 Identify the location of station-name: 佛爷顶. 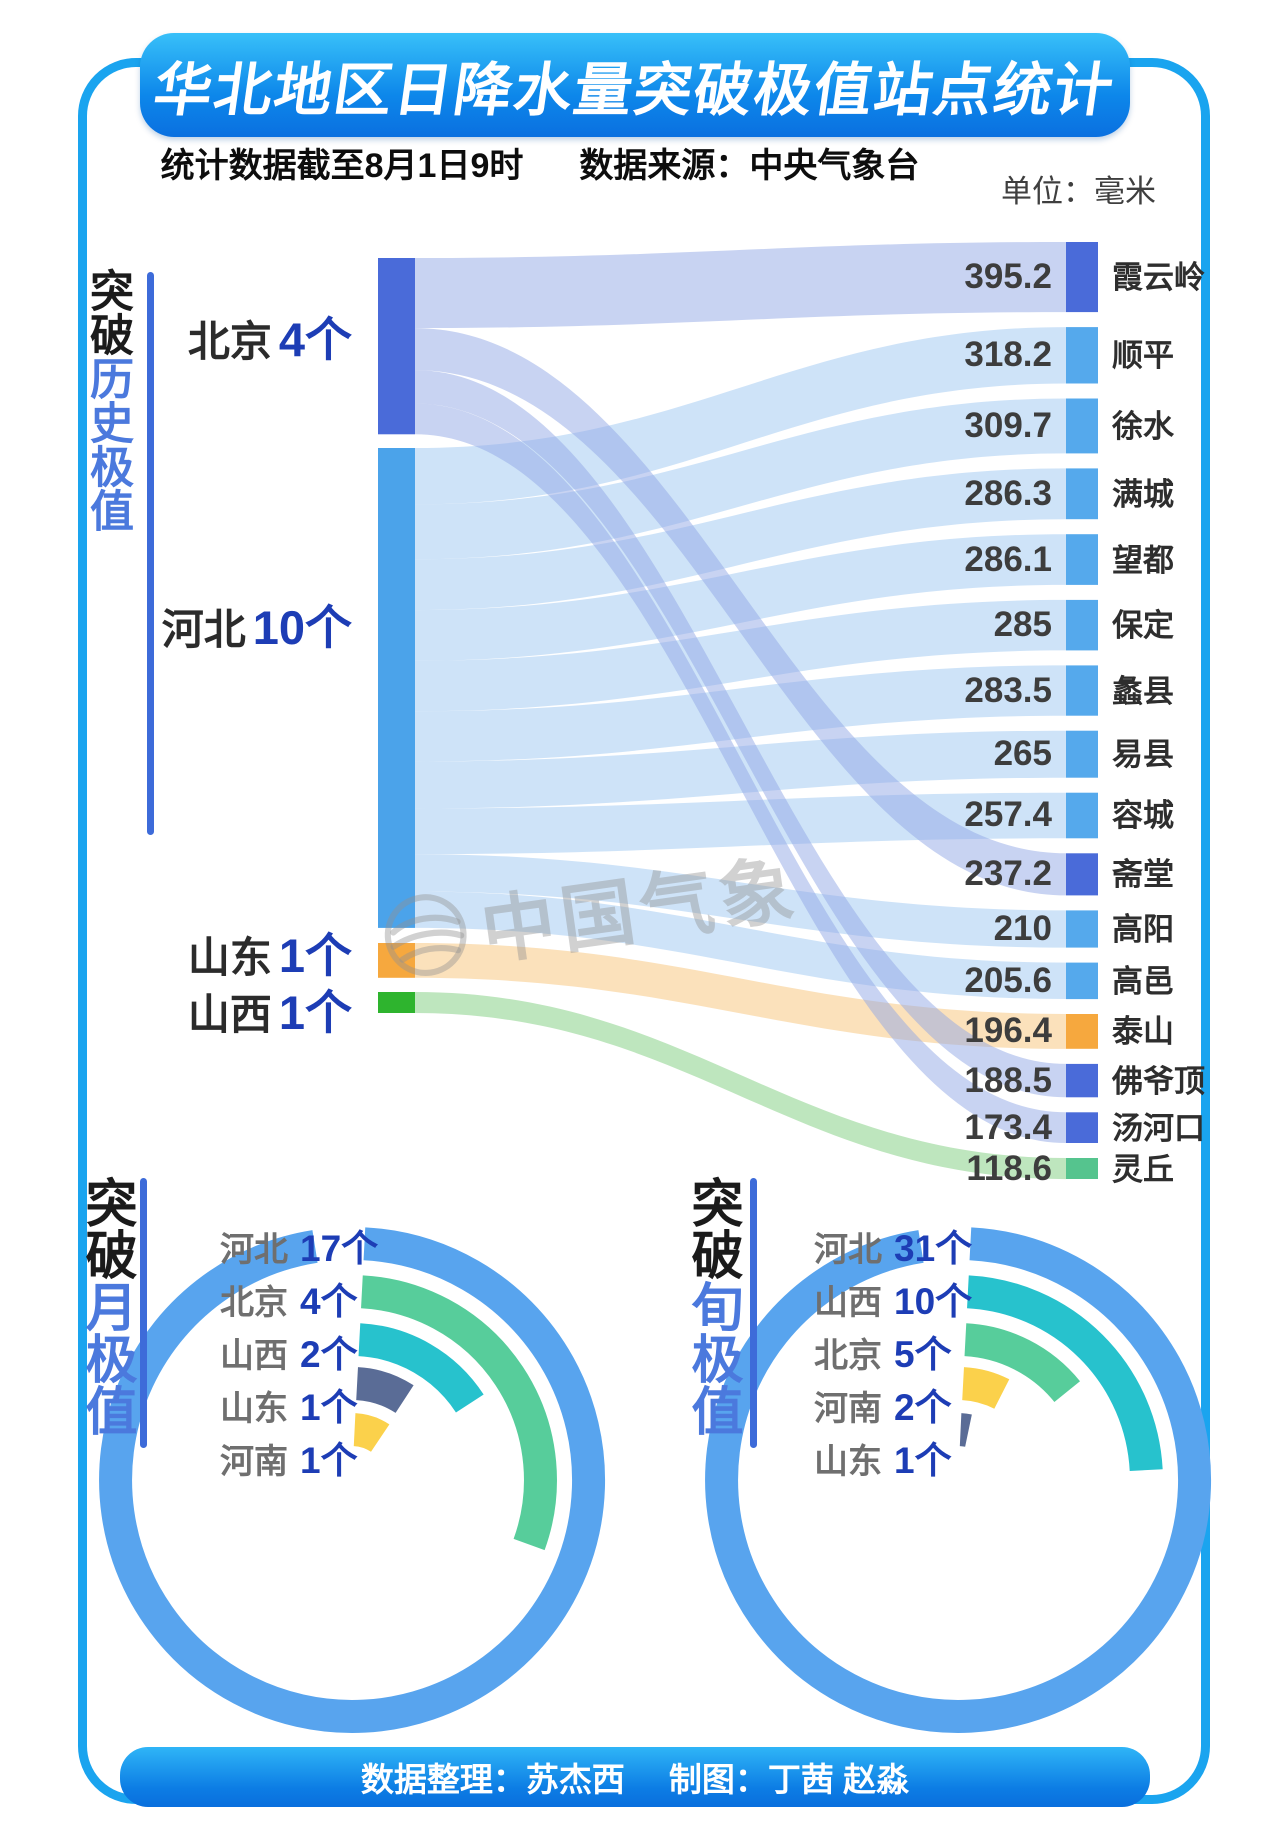
(1158, 1081).